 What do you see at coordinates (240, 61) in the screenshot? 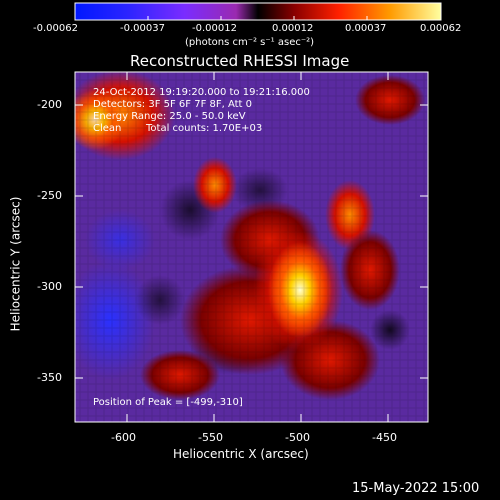
I see `plot-title: Reconstructed RHESSI Image` at bounding box center [240, 61].